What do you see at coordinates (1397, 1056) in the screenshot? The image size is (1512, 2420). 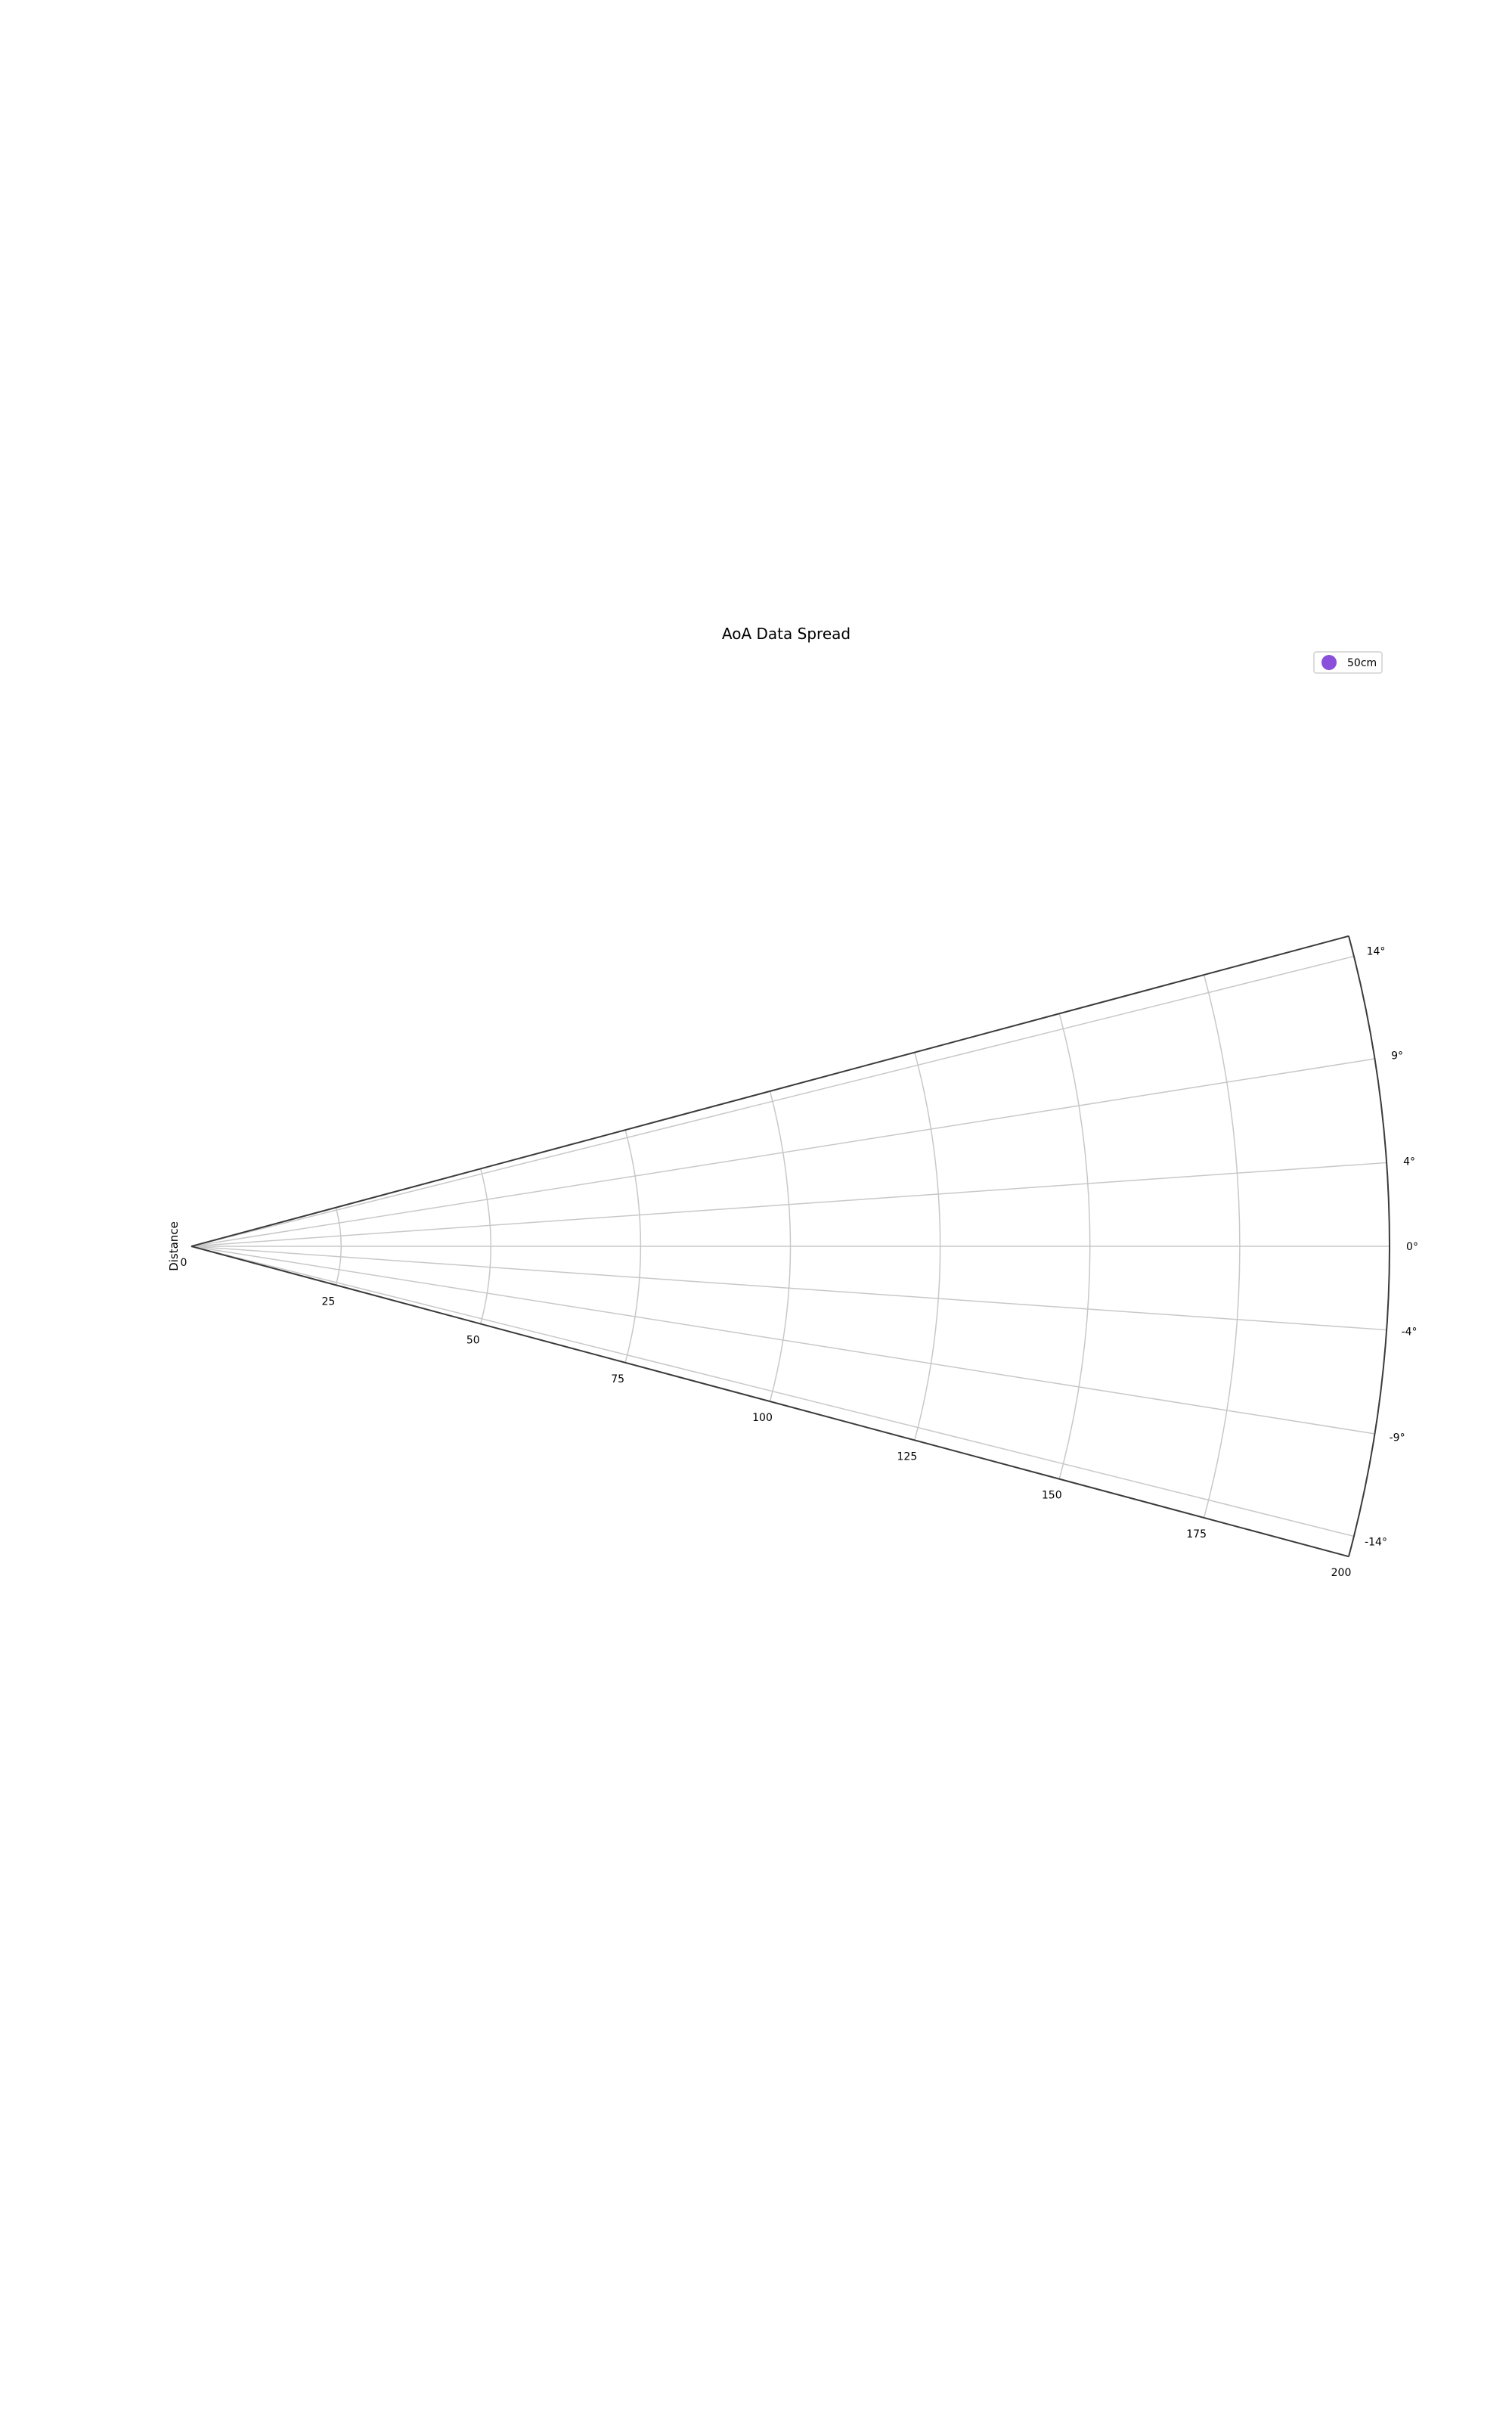 I see `angular-tick-label: 9°` at bounding box center [1397, 1056].